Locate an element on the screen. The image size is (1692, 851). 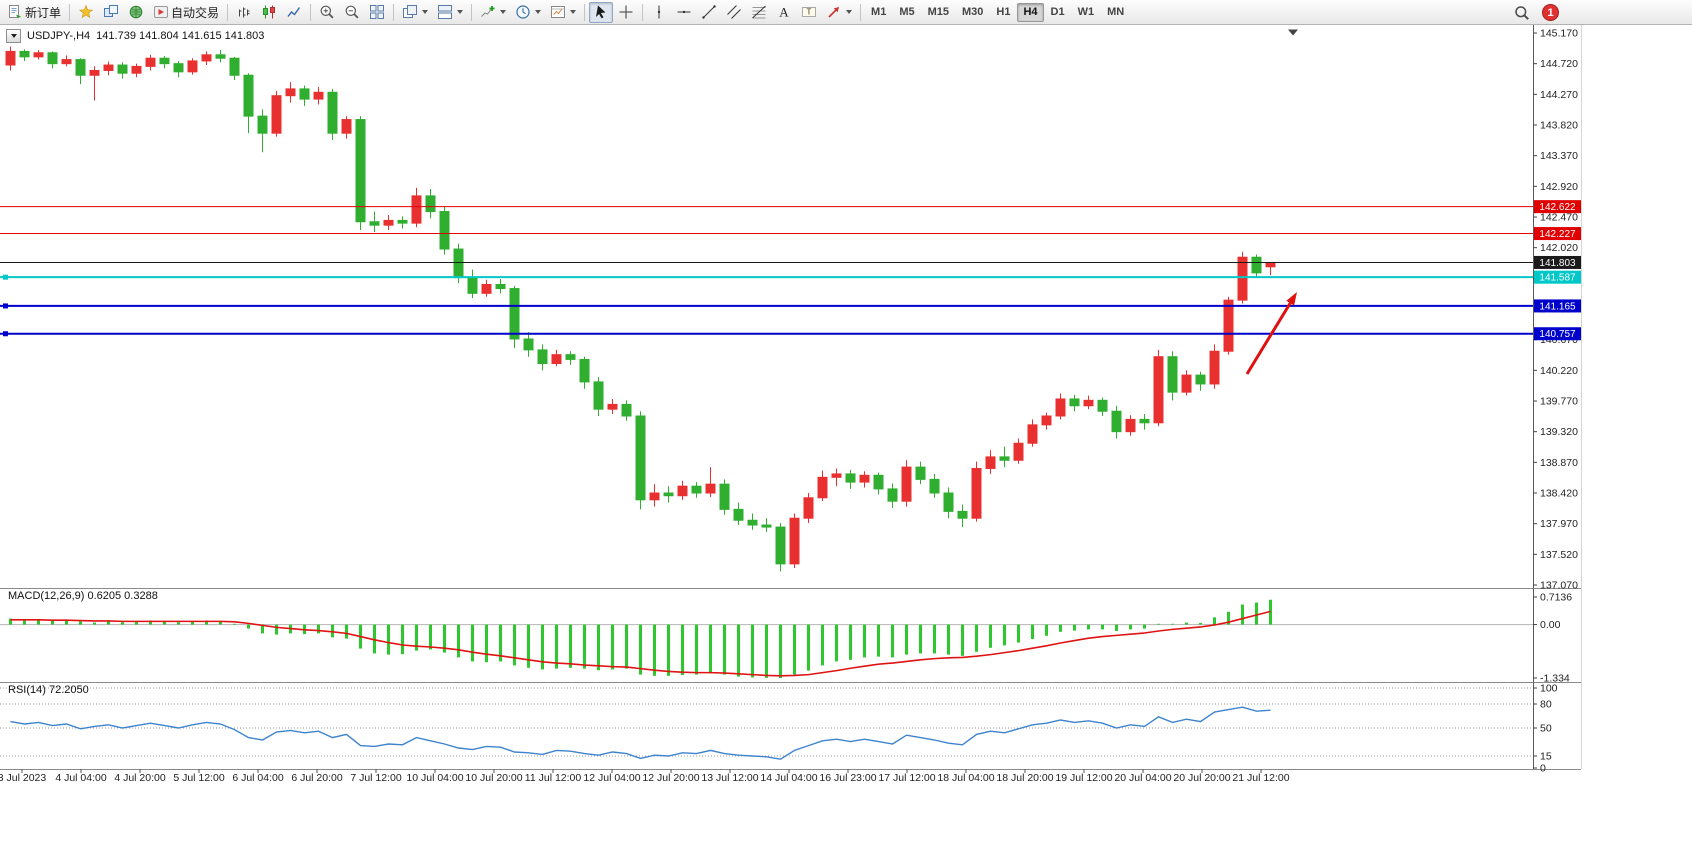
notification-badge: 1 is located at coordinates (1550, 12).